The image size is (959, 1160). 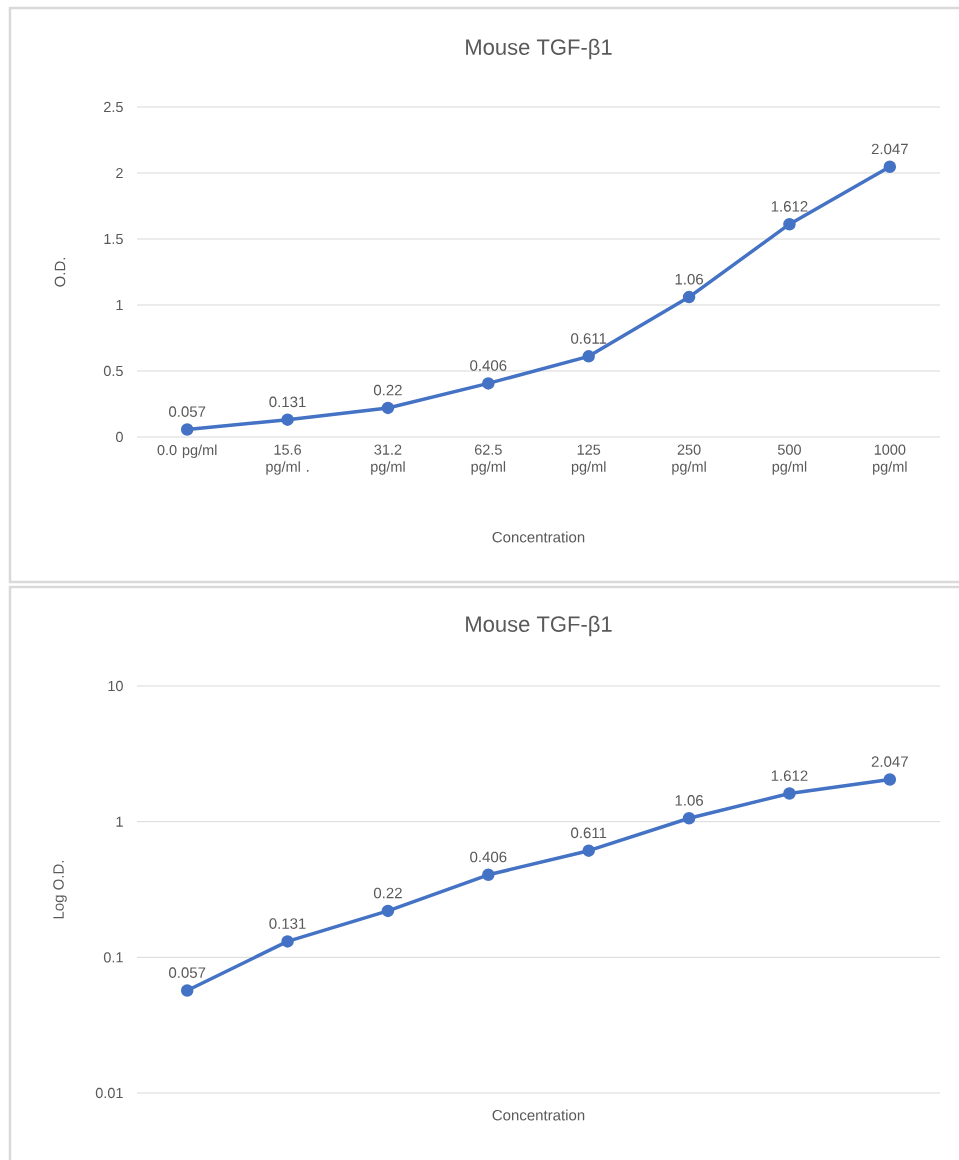 I want to click on y-tick-label: 0, so click(x=119, y=437).